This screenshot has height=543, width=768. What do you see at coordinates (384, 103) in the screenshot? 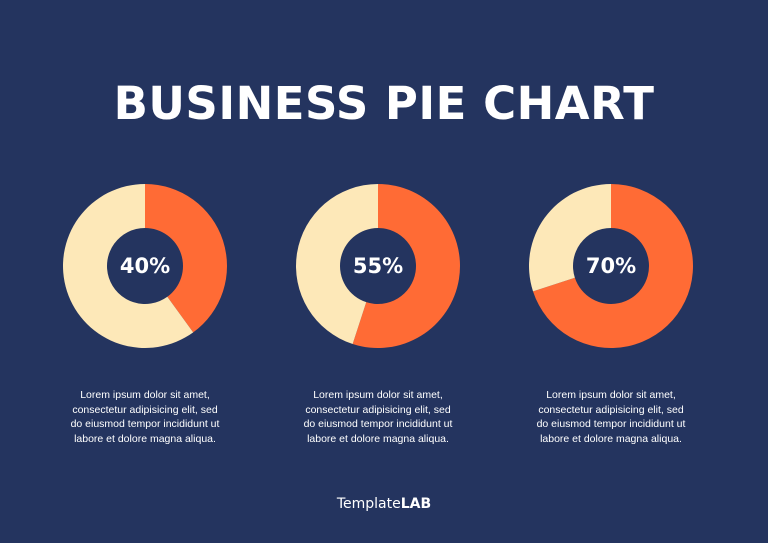
I see `page-title: BUSINESS PIE CHART` at bounding box center [384, 103].